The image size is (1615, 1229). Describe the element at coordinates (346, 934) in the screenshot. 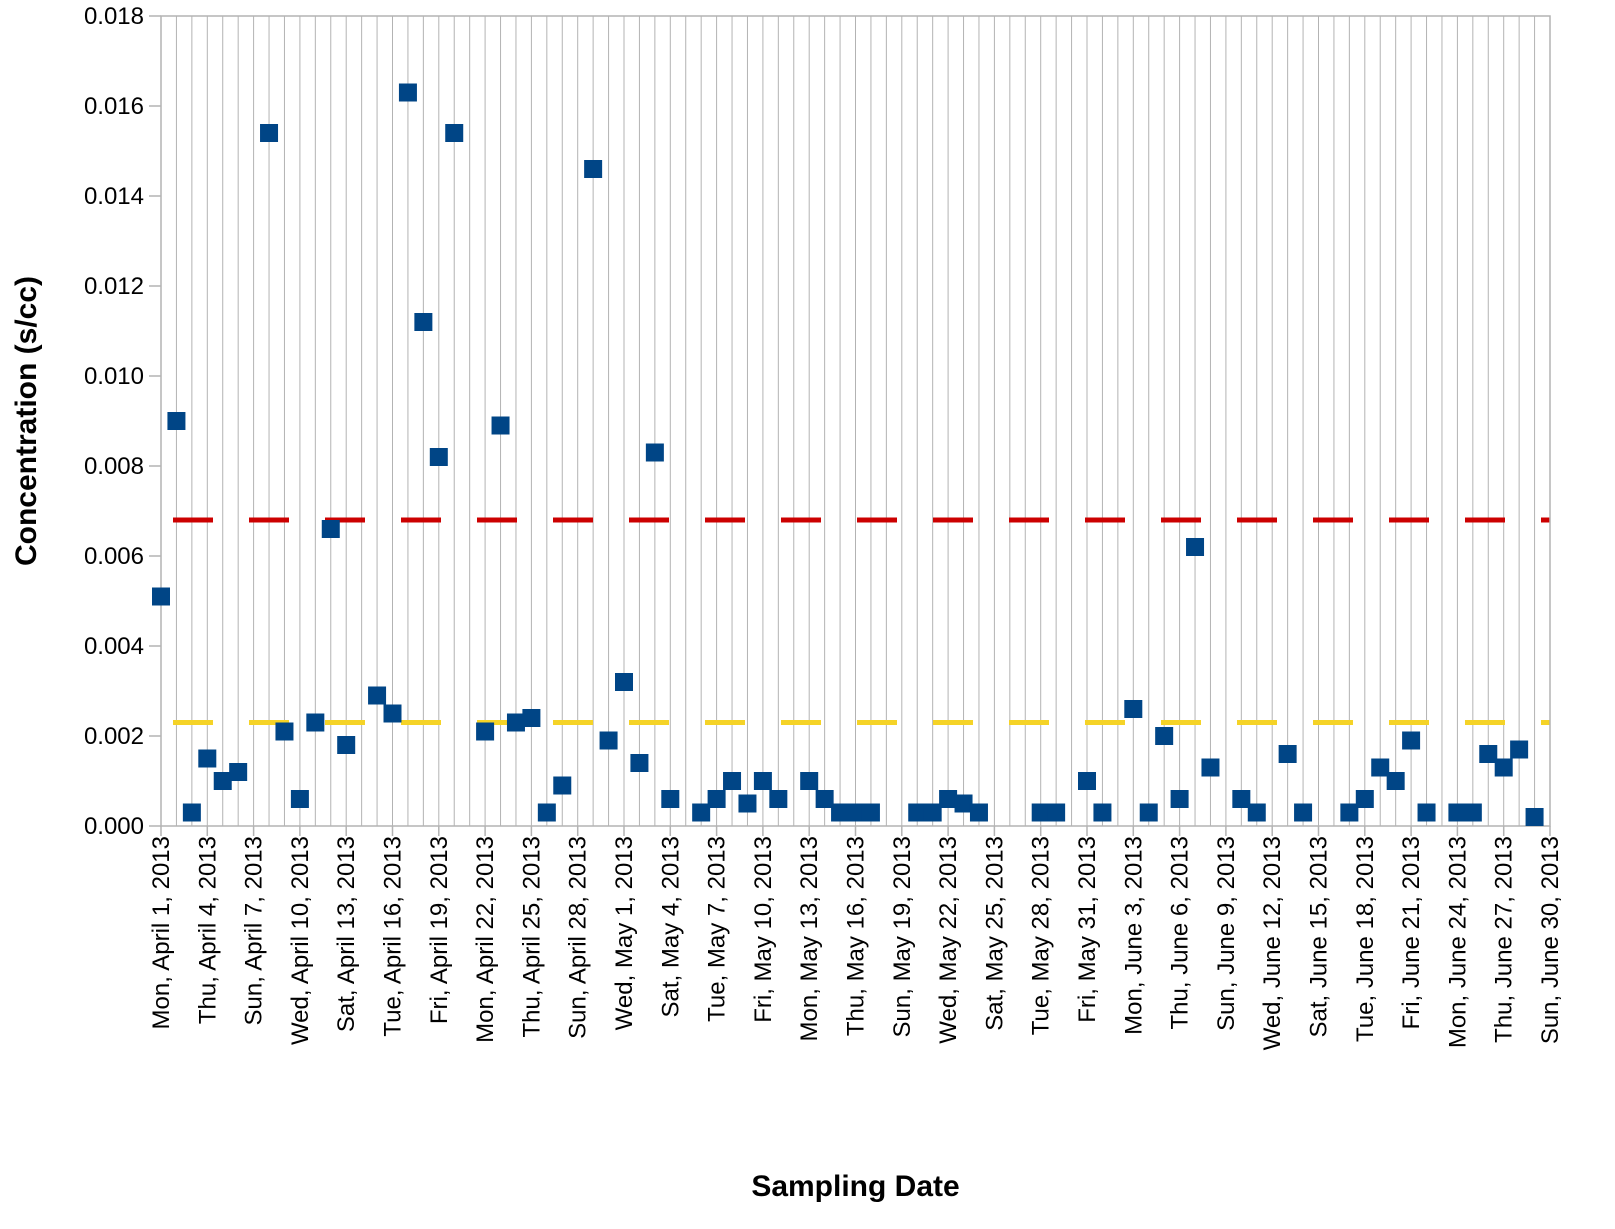

I see `x-tick-label: Sat, April 13, 2013` at that location.